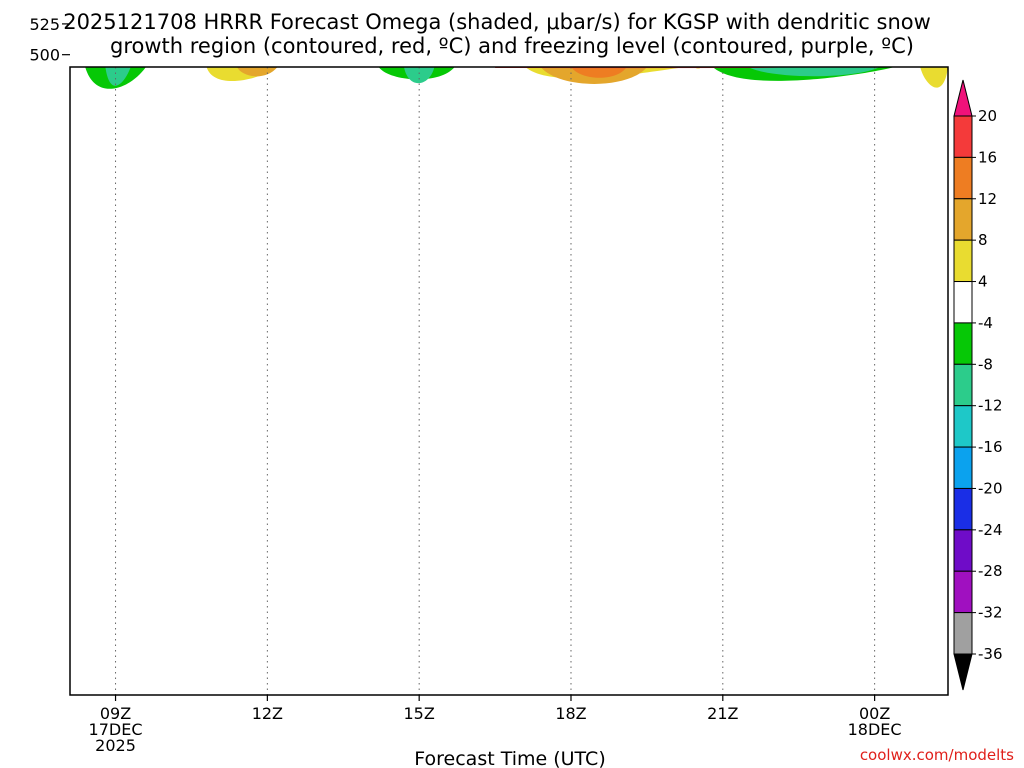  Describe the element at coordinates (987, 199) in the screenshot. I see `colorbar-label-2: 12` at that location.